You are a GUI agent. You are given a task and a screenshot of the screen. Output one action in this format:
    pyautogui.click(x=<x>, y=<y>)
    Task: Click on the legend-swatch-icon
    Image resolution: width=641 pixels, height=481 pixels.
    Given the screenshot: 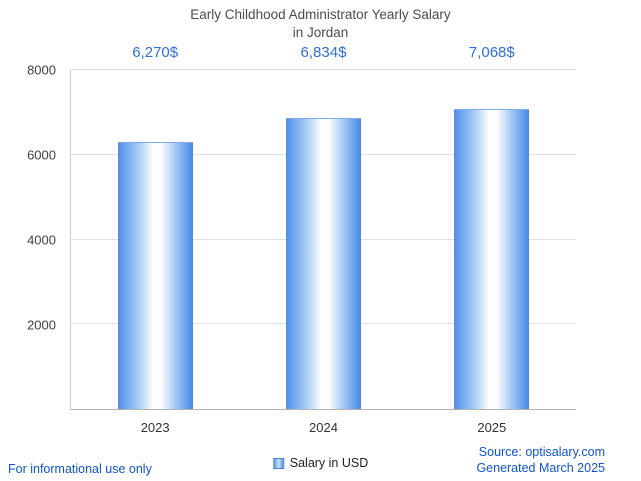 What is the action you would take?
    pyautogui.click(x=278, y=463)
    